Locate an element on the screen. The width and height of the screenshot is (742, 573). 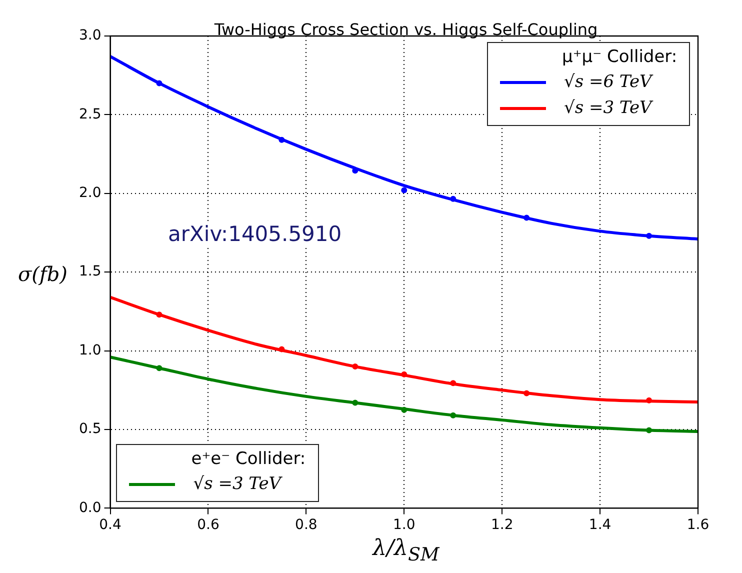
x-axis-title: λ/λ$_{SM}$ is located at coordinates (406, 551).